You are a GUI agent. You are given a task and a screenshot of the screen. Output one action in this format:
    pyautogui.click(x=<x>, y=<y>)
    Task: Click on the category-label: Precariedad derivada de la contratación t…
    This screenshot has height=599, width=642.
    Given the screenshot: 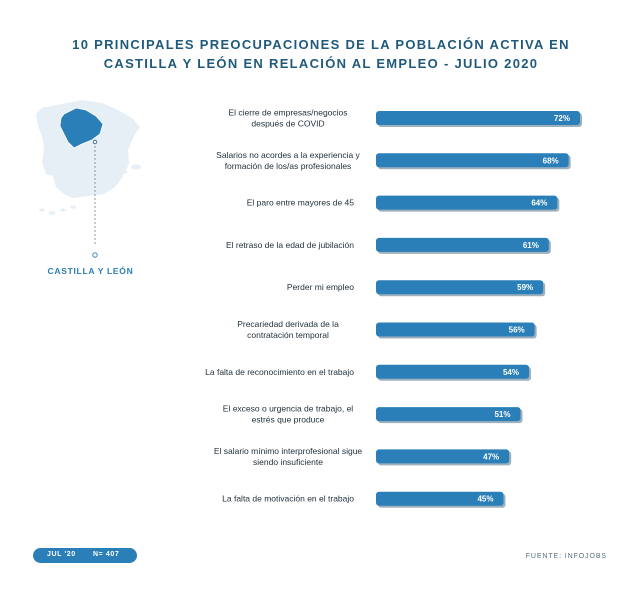 What is the action you would take?
    pyautogui.click(x=288, y=329)
    